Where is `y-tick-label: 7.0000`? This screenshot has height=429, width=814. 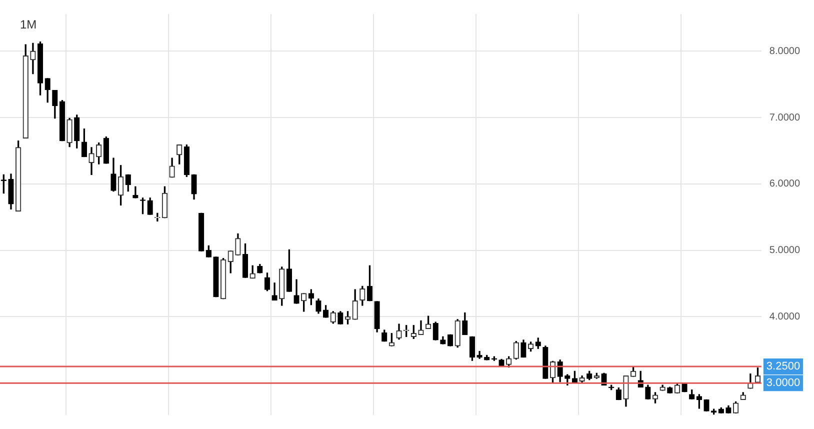
y-tick-label: 7.0000 is located at coordinates (784, 118).